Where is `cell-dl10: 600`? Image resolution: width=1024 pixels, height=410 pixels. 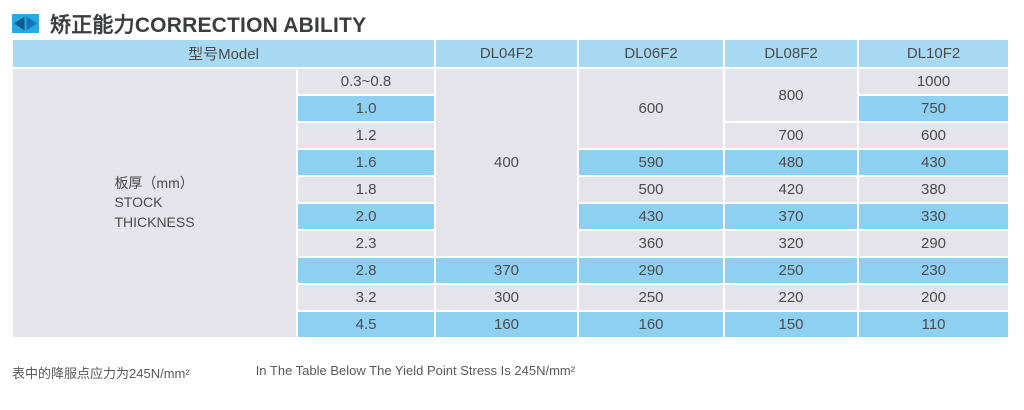
cell-dl10: 600 is located at coordinates (934, 135).